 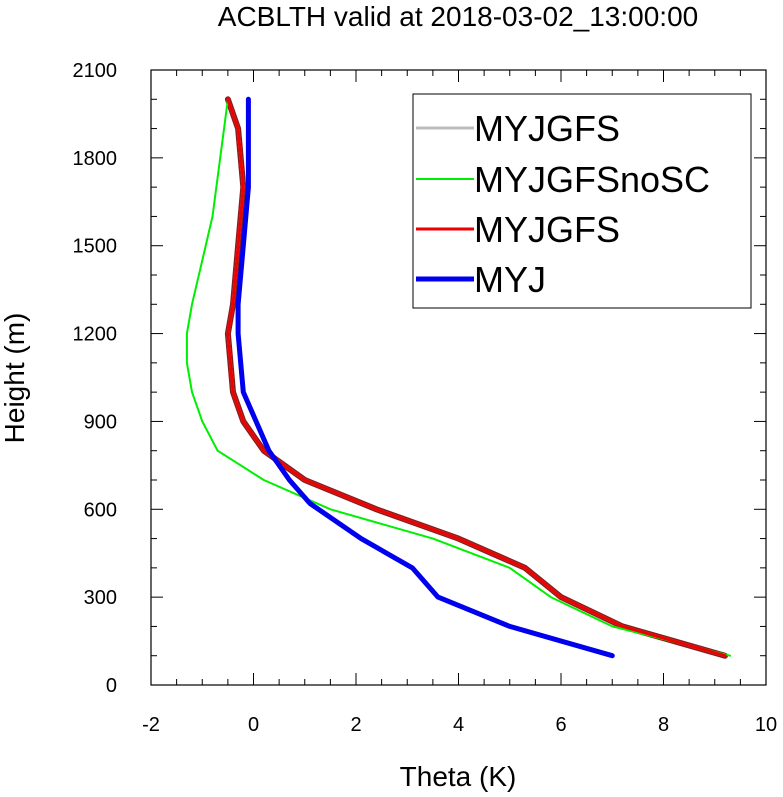 What do you see at coordinates (100, 422) in the screenshot?
I see `y-tick-label: 900` at bounding box center [100, 422].